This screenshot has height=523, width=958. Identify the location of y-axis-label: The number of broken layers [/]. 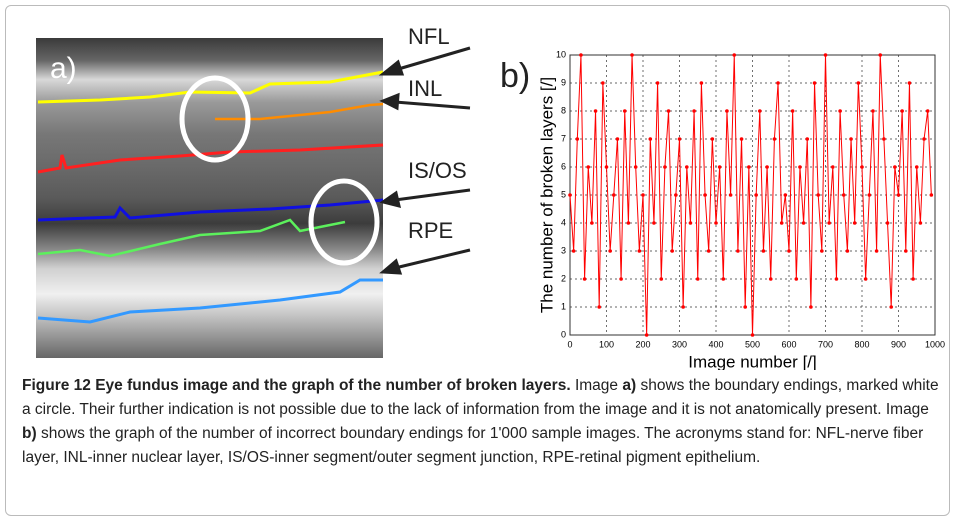
(546, 195).